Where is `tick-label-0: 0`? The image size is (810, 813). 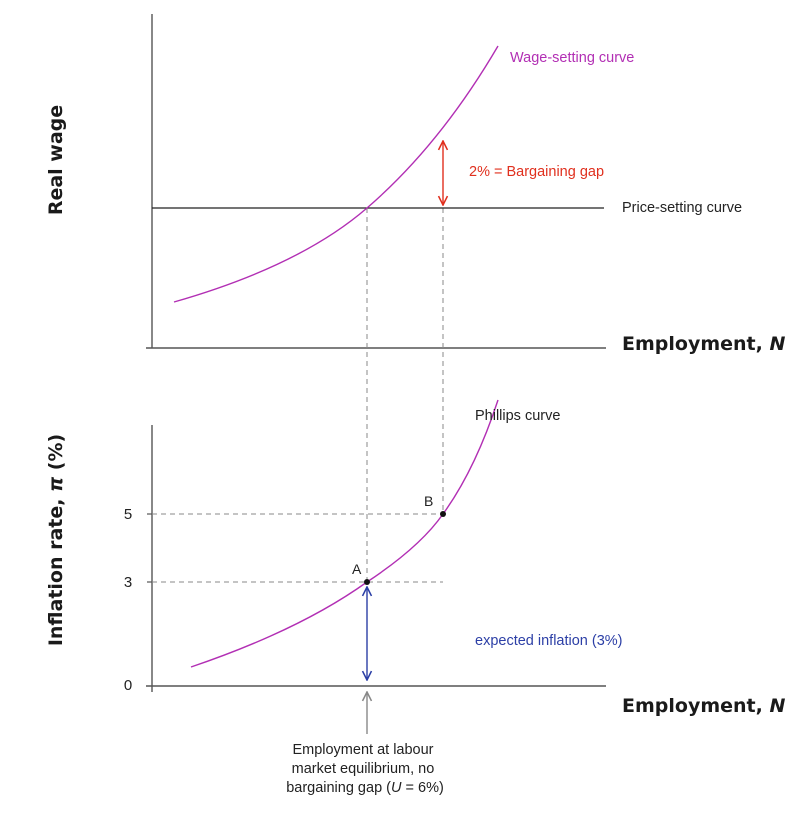
tick-label-0: 0 is located at coordinates (128, 685).